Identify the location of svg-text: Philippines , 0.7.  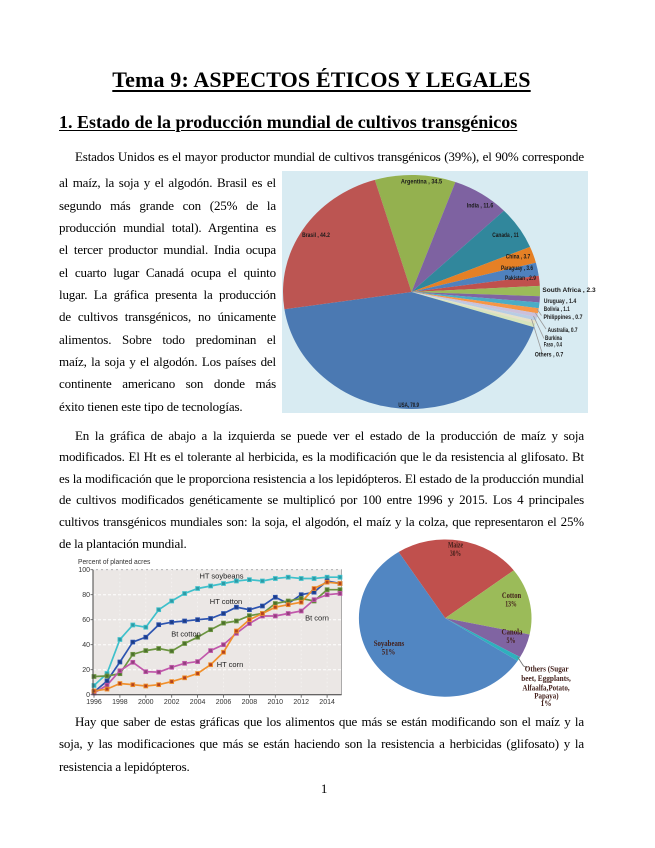
(563, 317).